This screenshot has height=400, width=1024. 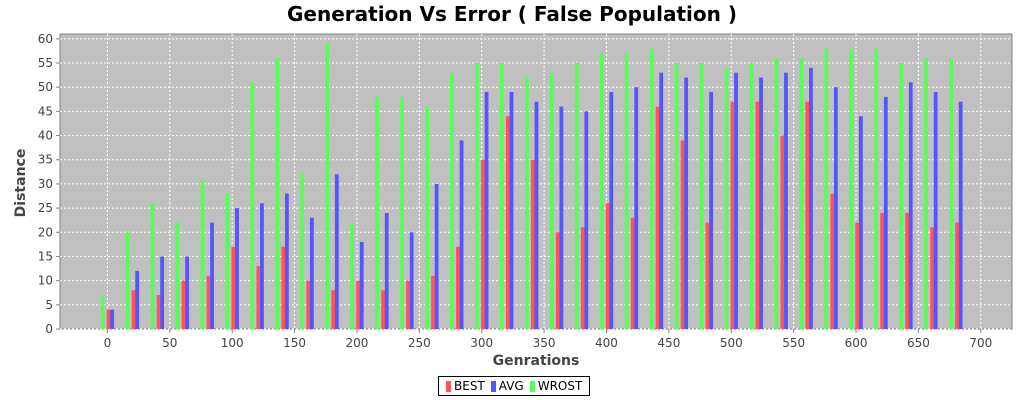 I want to click on x-tick-label: 200, so click(x=357, y=343).